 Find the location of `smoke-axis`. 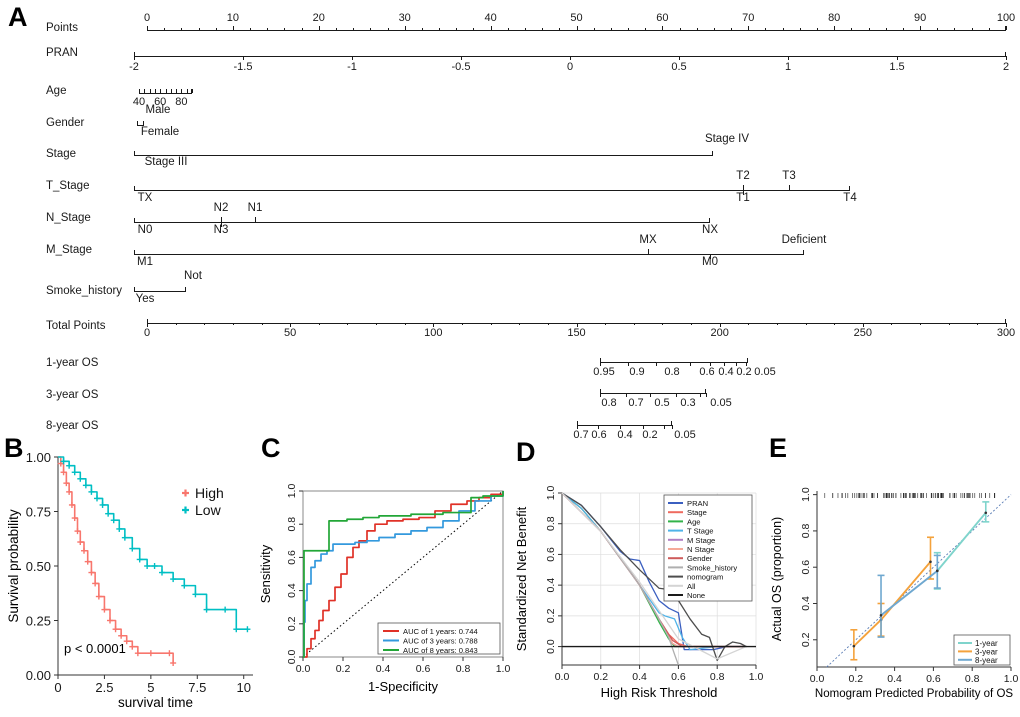

smoke-axis is located at coordinates (160, 291).